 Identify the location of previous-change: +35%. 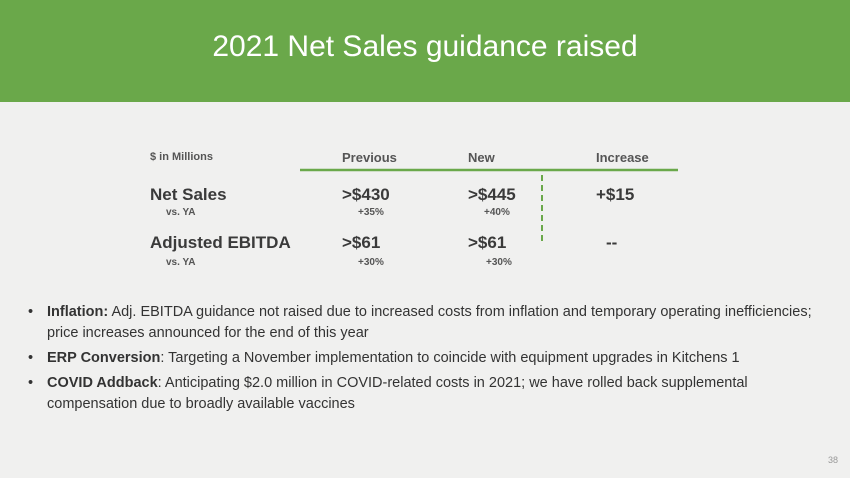
(371, 212).